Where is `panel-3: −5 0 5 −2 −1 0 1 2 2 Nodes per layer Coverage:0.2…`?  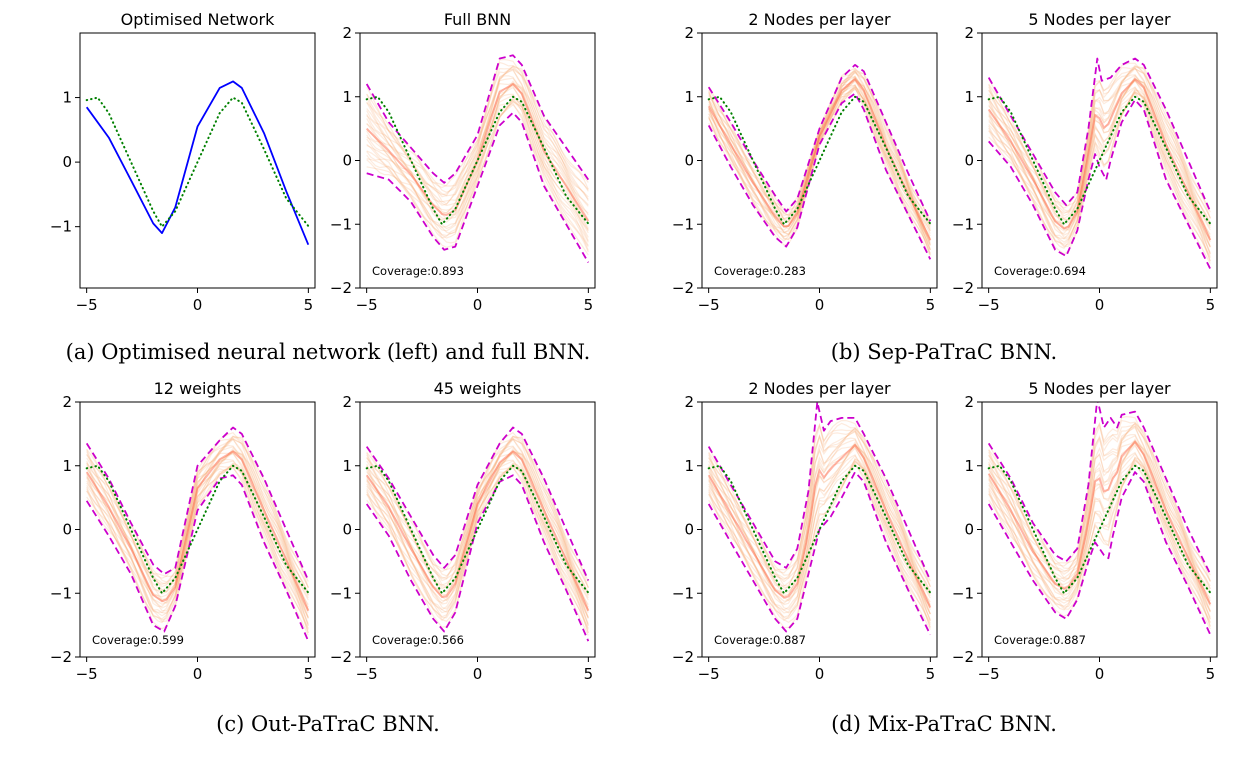
panel-3: −5 0 5 −2 −1 0 1 2 2 Nodes per layer Coverage:0.2… is located at coordinates (805, 162).